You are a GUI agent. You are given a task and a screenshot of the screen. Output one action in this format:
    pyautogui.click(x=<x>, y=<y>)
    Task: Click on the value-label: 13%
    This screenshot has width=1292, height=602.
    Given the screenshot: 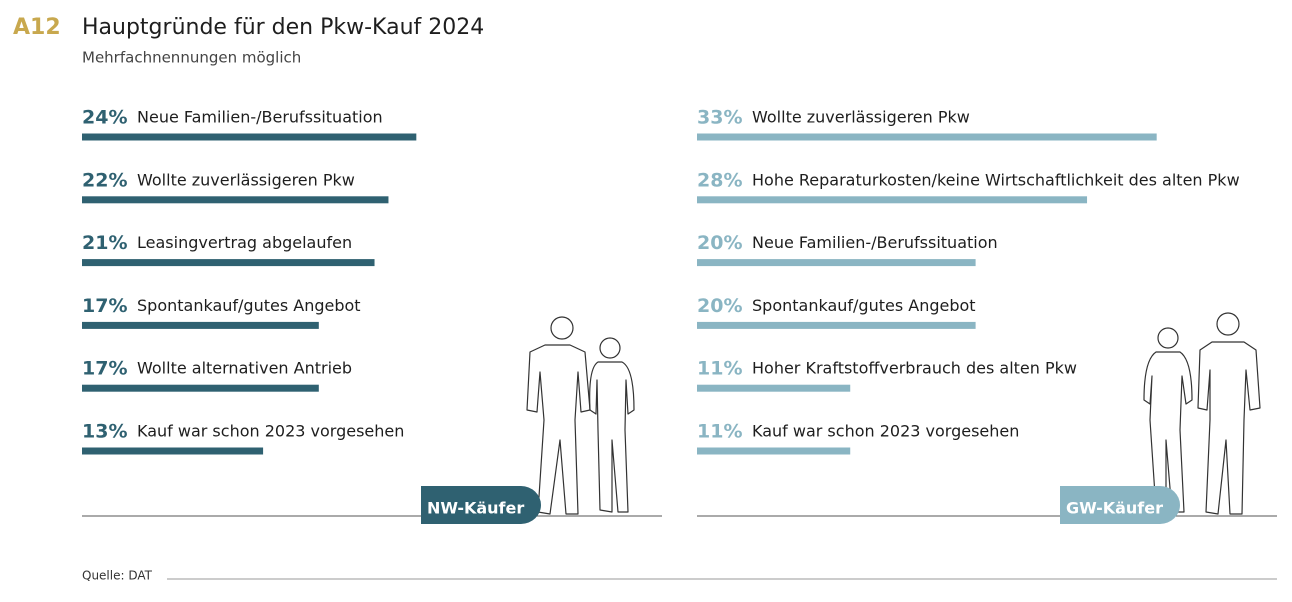 What is the action you would take?
    pyautogui.click(x=104, y=432)
    